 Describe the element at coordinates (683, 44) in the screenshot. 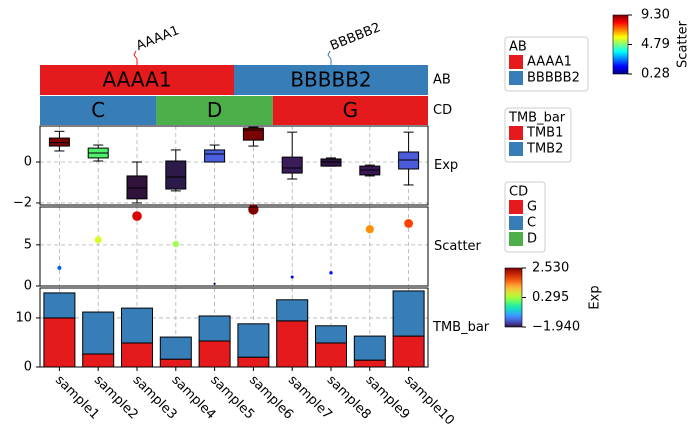

I see `colorbar-title: Scatter` at that location.